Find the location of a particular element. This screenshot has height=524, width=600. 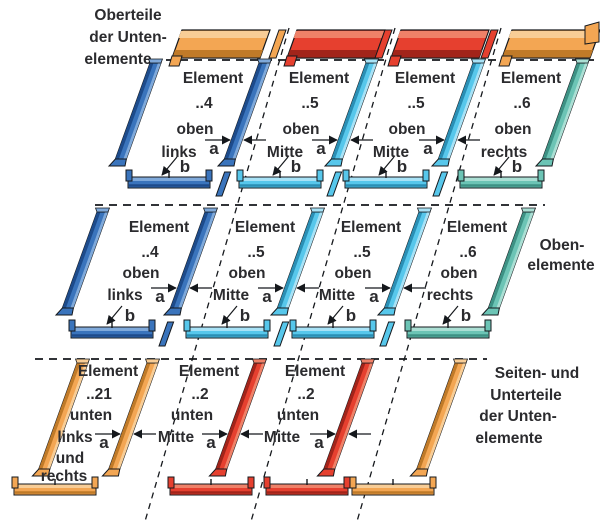

annotation-upper-elements: Oben- is located at coordinates (562, 245).